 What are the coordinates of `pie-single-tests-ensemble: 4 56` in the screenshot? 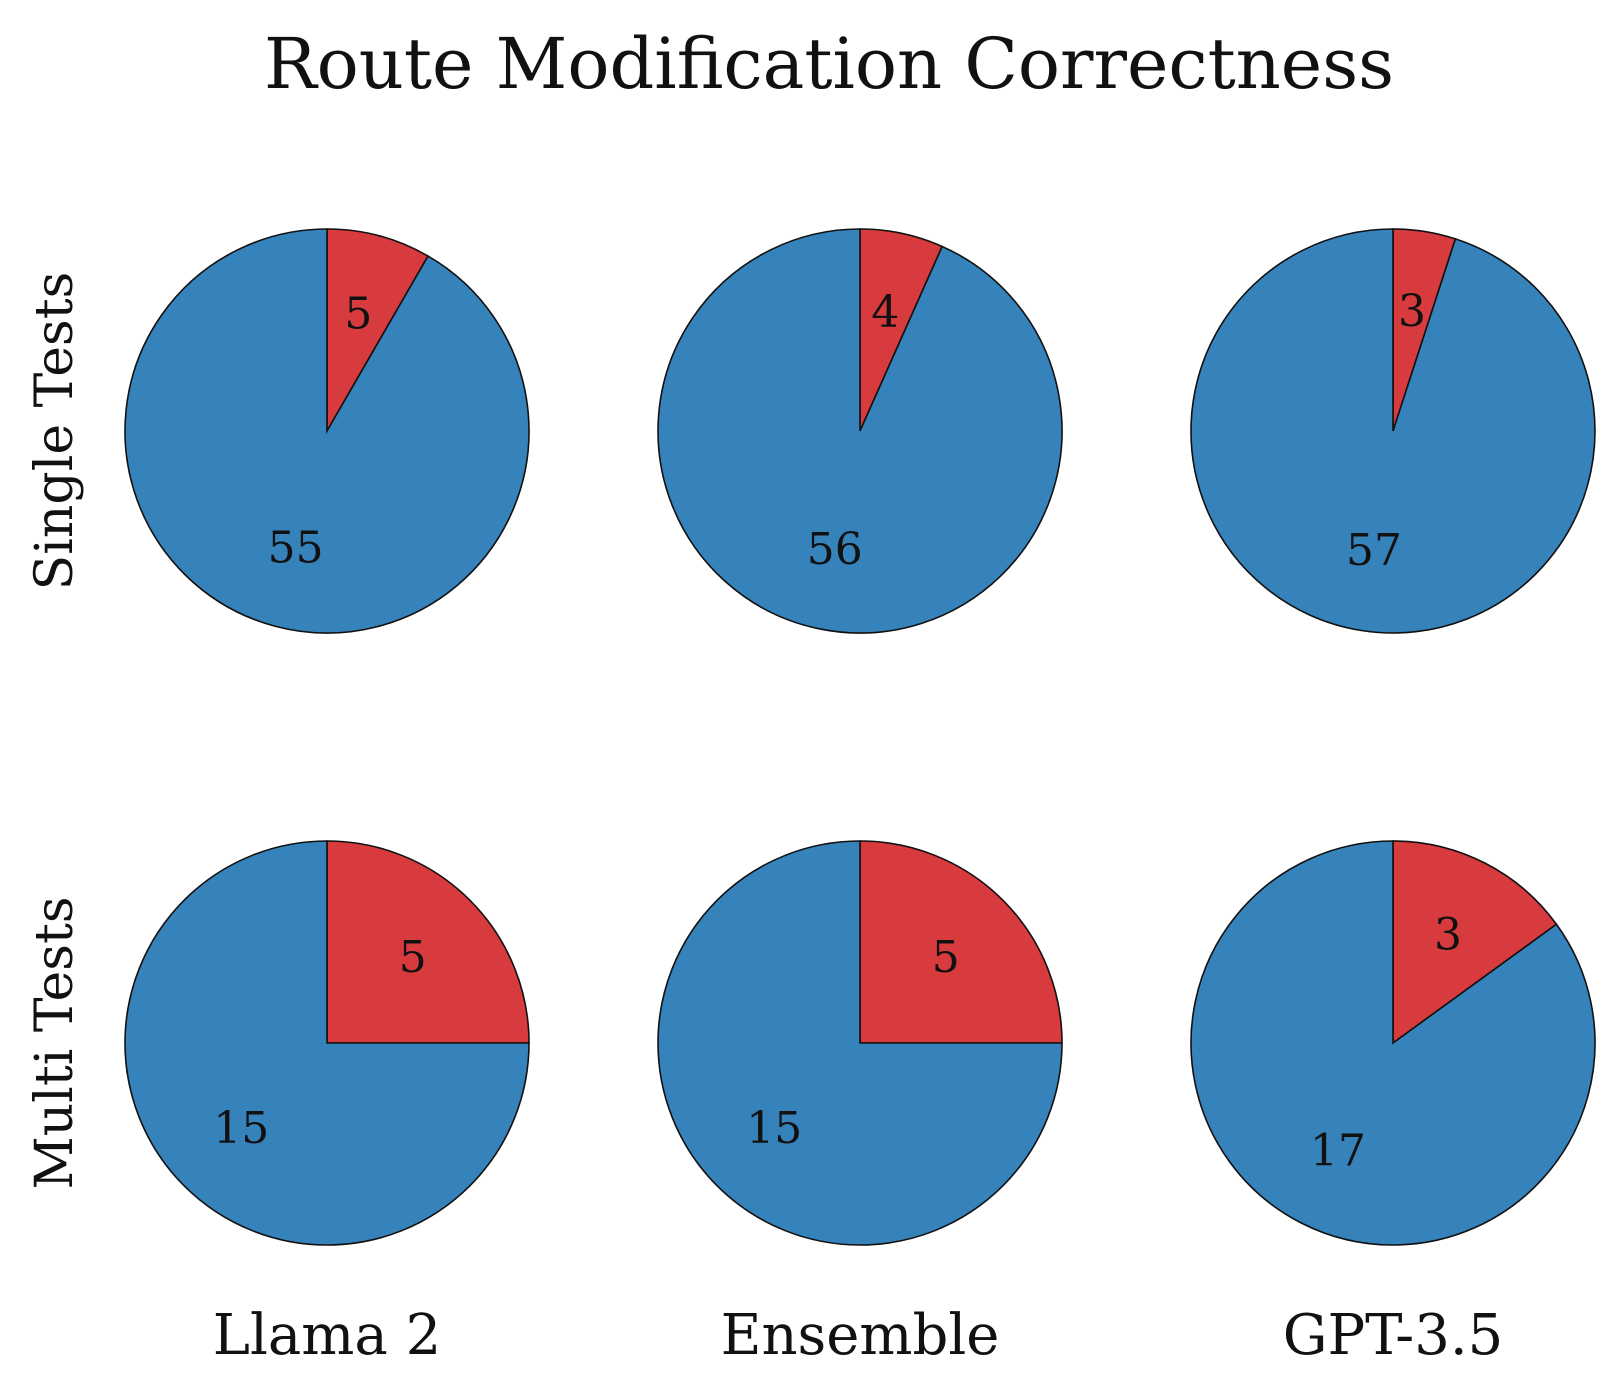 It's located at (860, 431).